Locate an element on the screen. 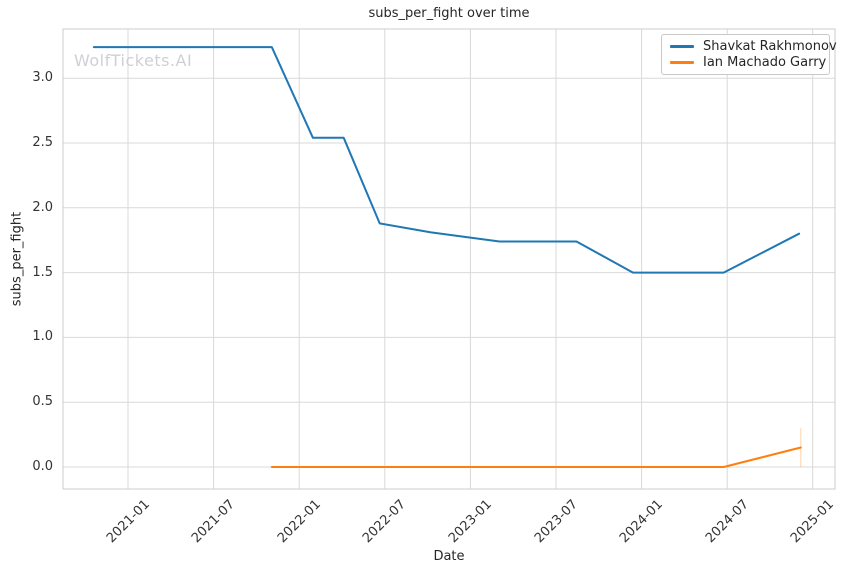 This screenshot has width=844, height=575. y-tick-label: 1.0 is located at coordinates (42, 337).